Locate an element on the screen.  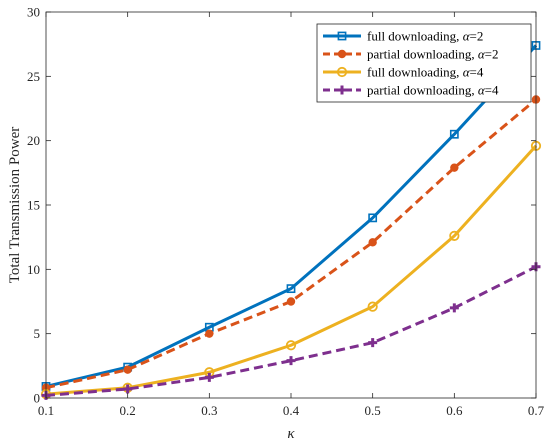
y-tick-label: 0 is located at coordinates (37, 398).